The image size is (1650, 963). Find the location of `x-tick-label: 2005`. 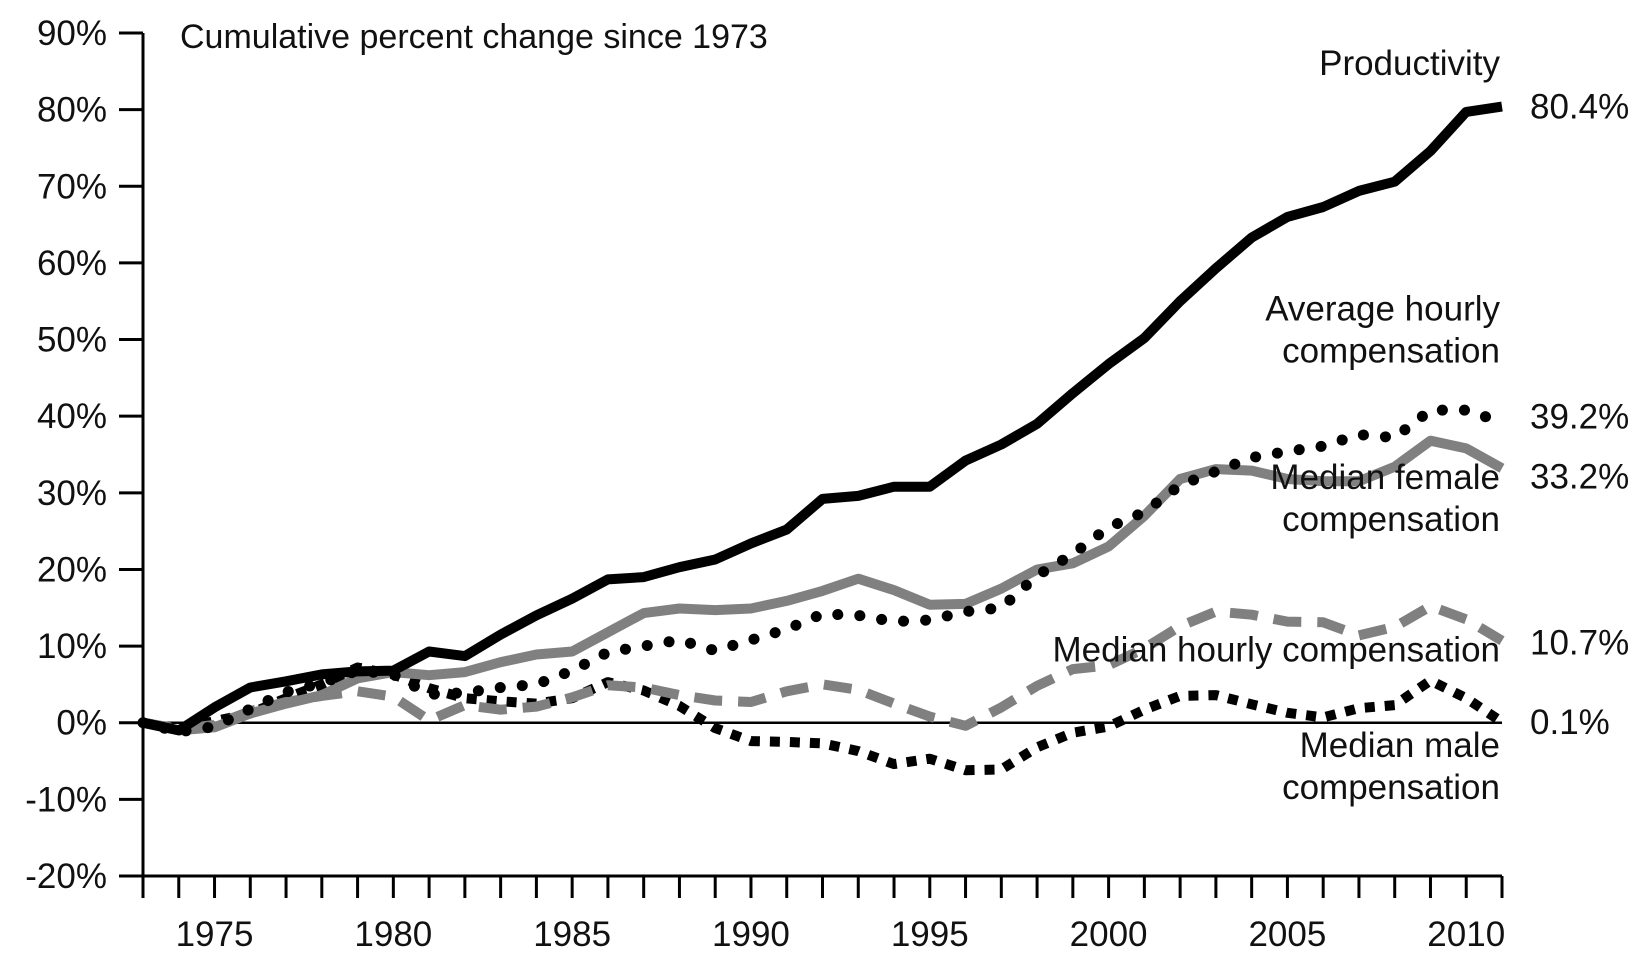

x-tick-label: 2005 is located at coordinates (1287, 934).